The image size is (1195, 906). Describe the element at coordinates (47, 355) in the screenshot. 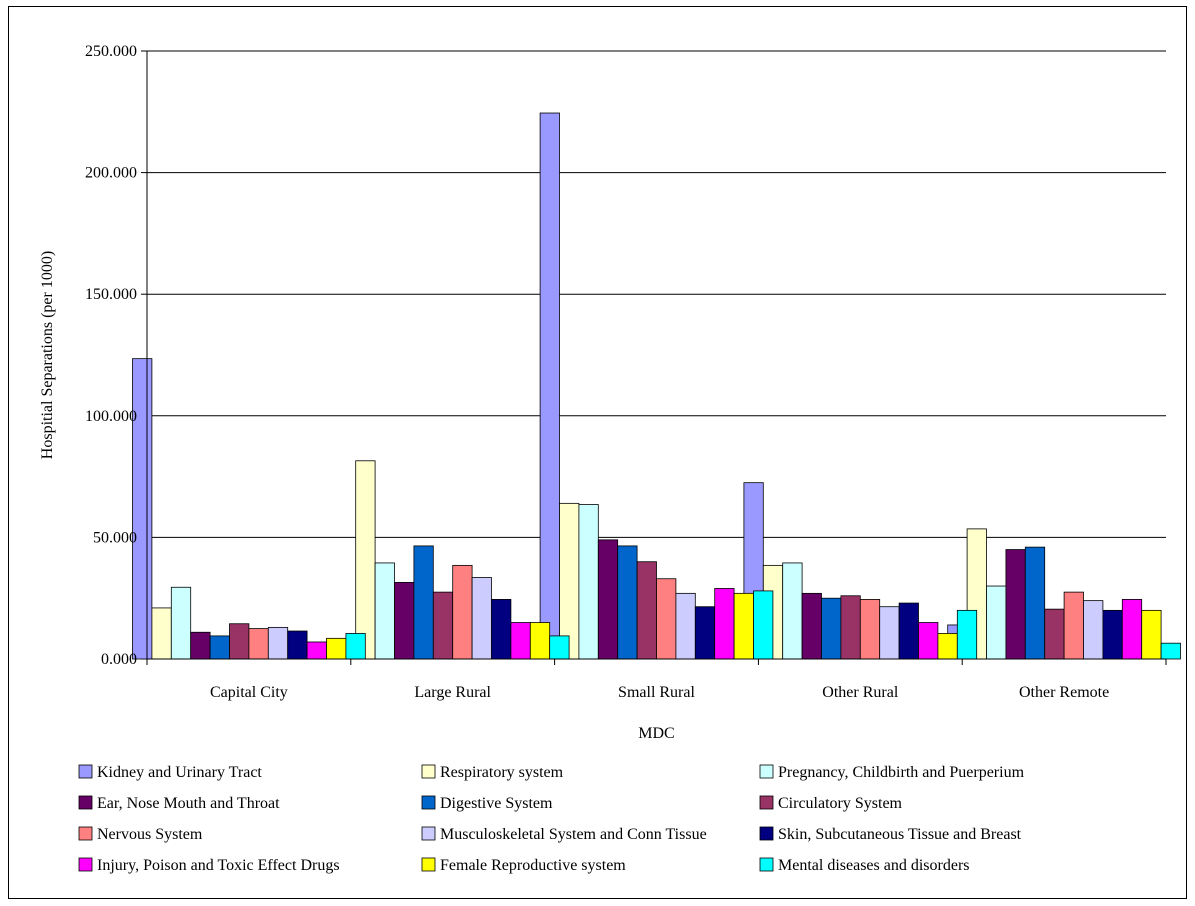

I see `y-axis-title: Hospitial Separations (per 1000)` at that location.